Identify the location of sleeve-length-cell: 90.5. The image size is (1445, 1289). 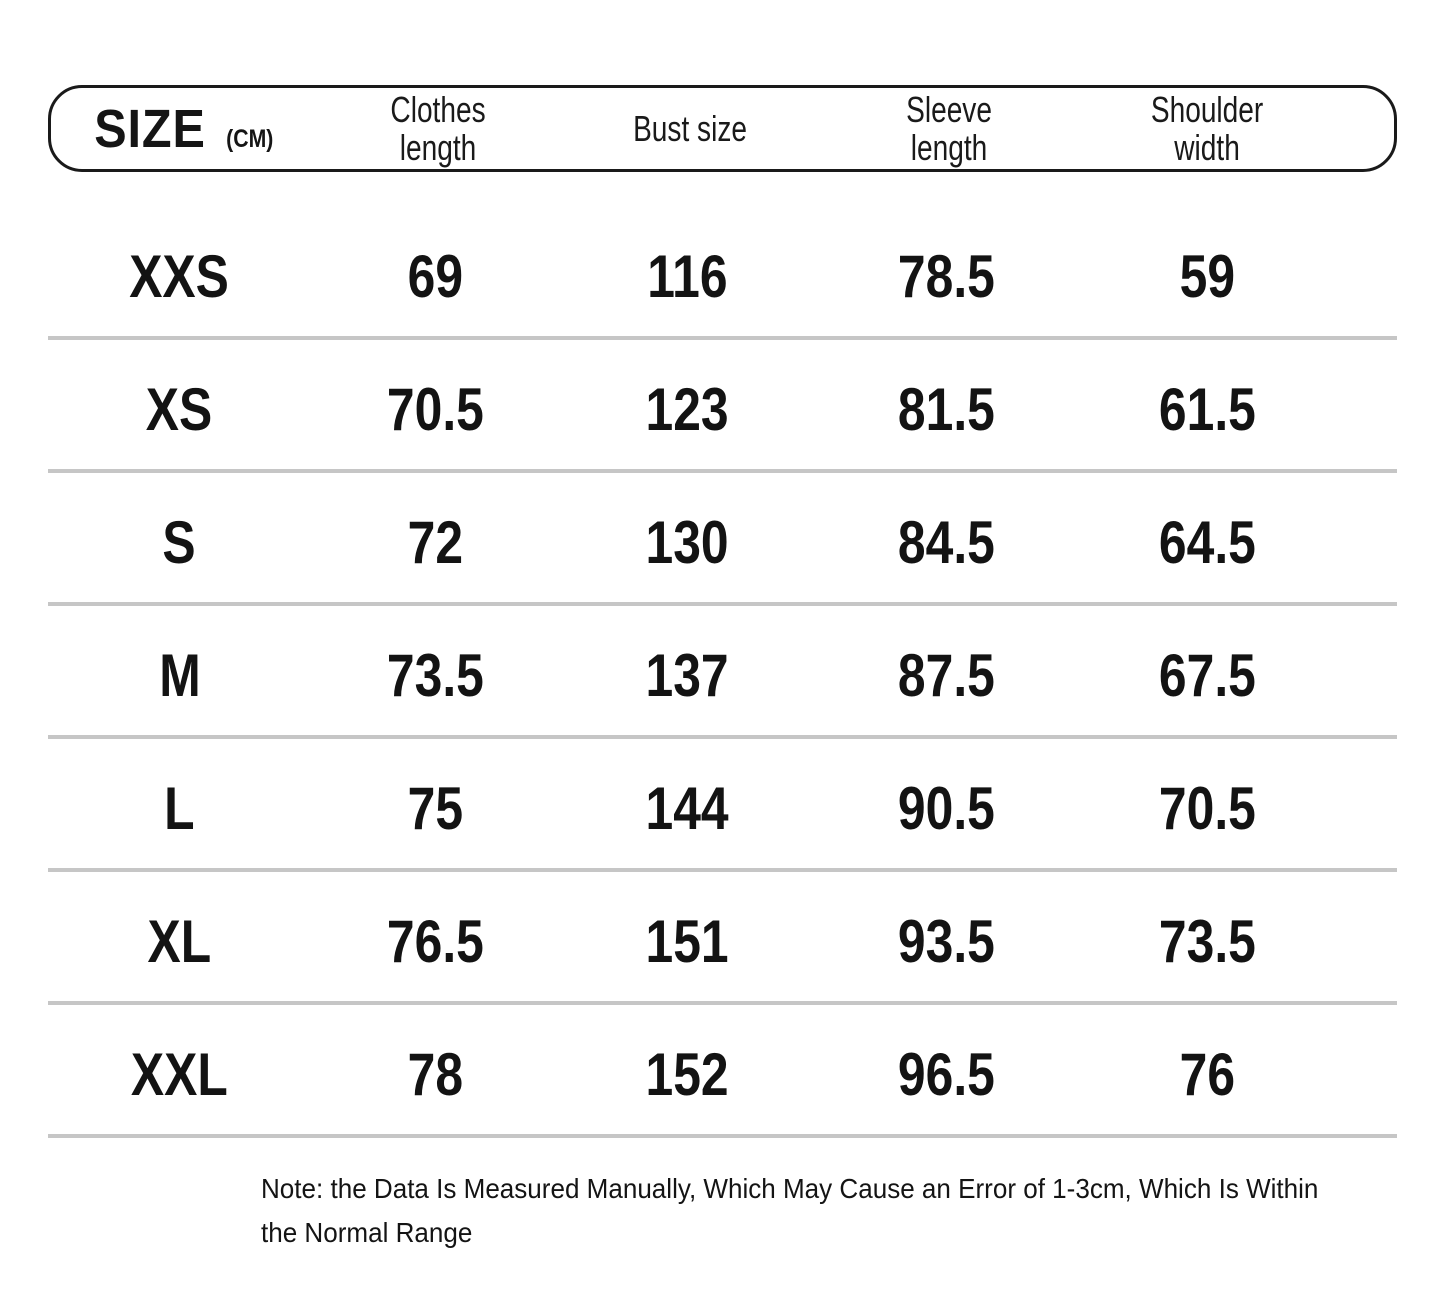
(946, 808).